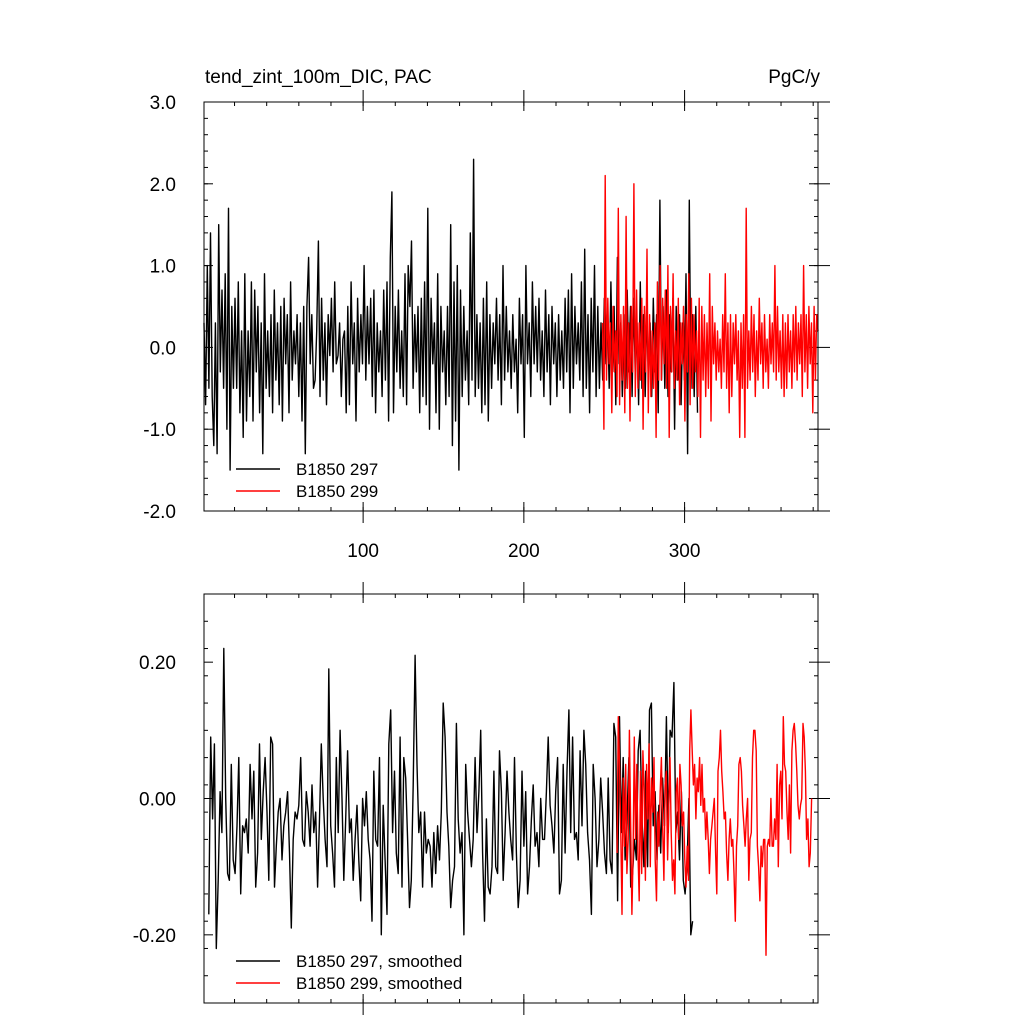 The height and width of the screenshot is (1024, 1024). I want to click on legend-label-smoothed-2: B1850 299, smoothed, so click(379, 983).